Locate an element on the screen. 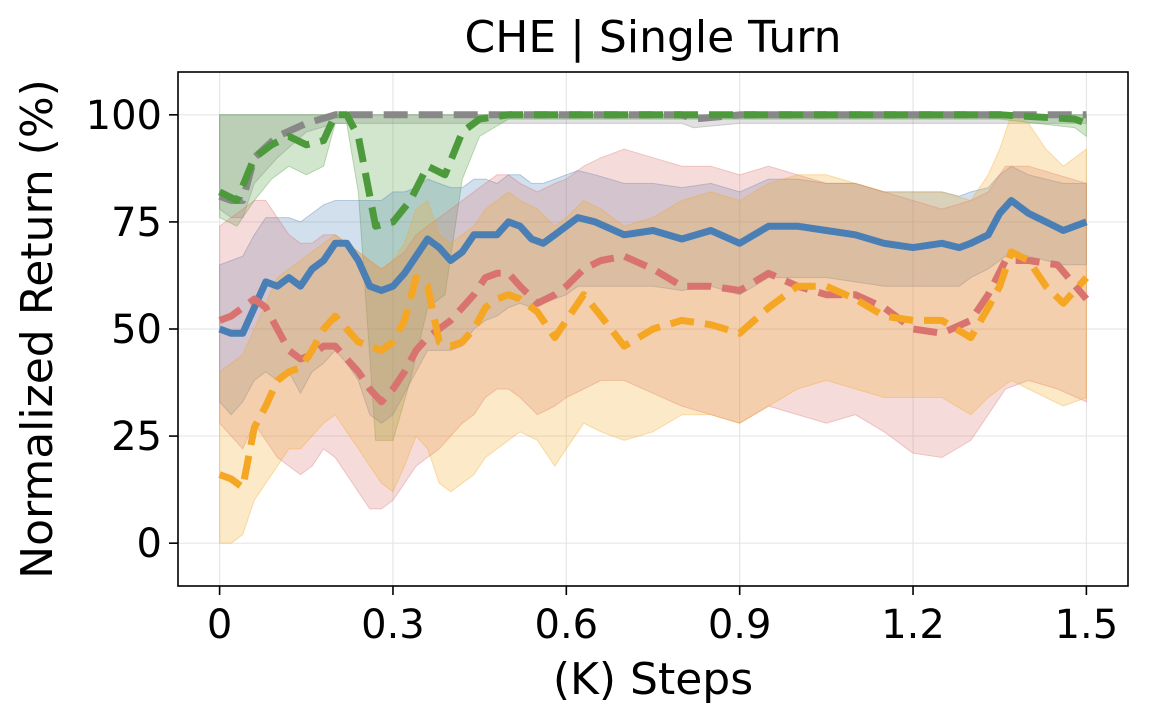 The image size is (1163, 718). x-tick-label-4: 1.2 is located at coordinates (913, 625).